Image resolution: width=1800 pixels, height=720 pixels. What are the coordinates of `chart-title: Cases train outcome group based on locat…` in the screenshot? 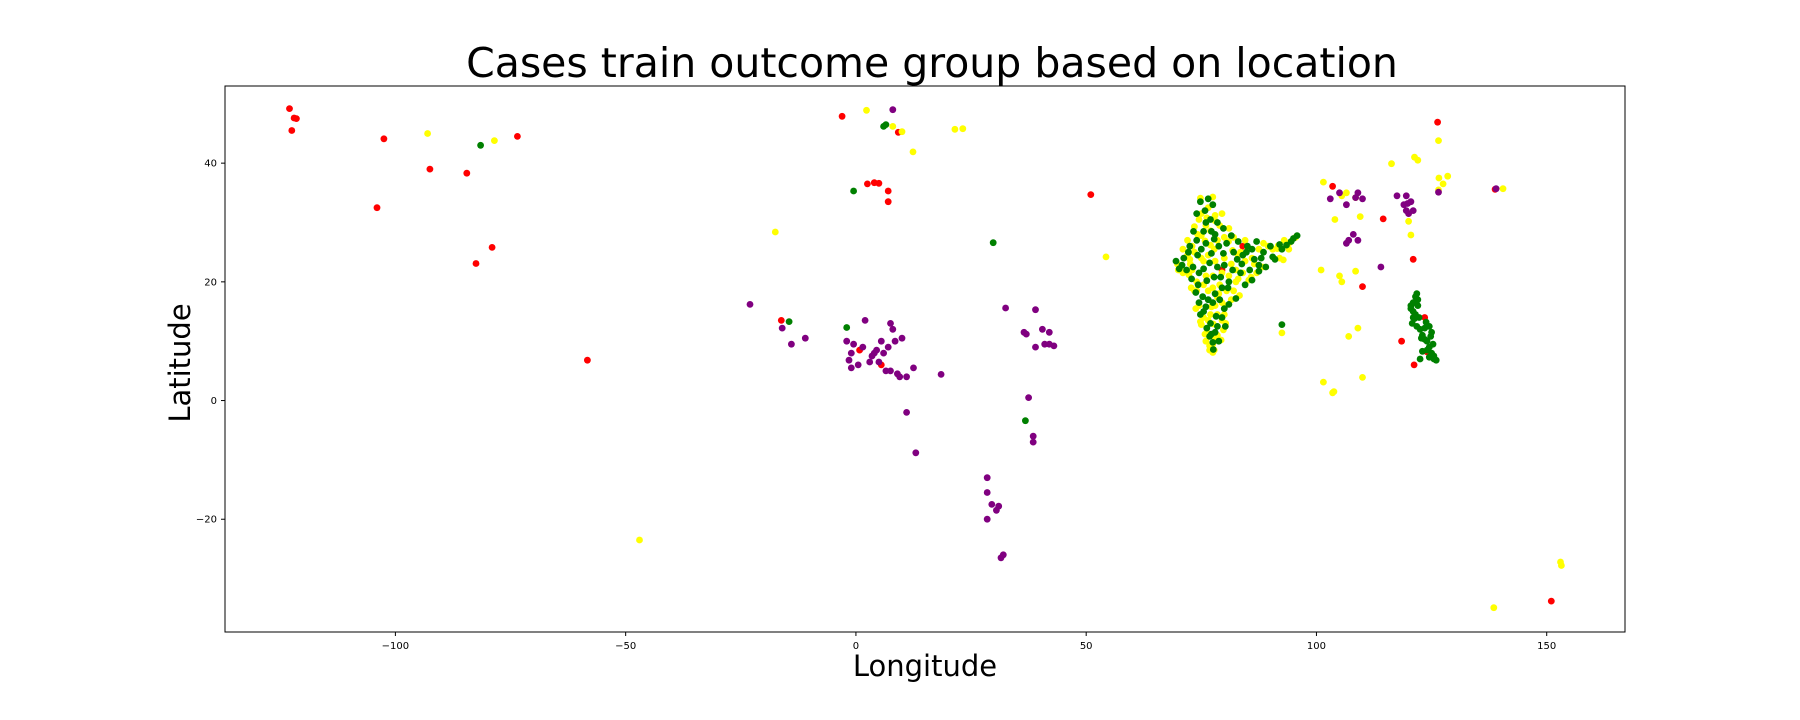 It's located at (932, 63).